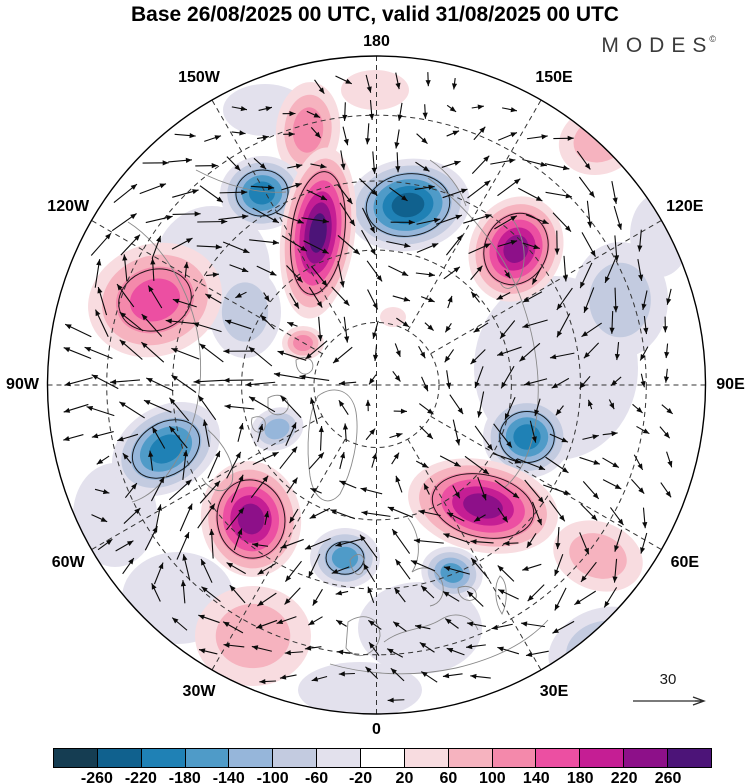  Describe the element at coordinates (624, 776) in the screenshot. I see `colorbar-tick-label: 220` at that location.